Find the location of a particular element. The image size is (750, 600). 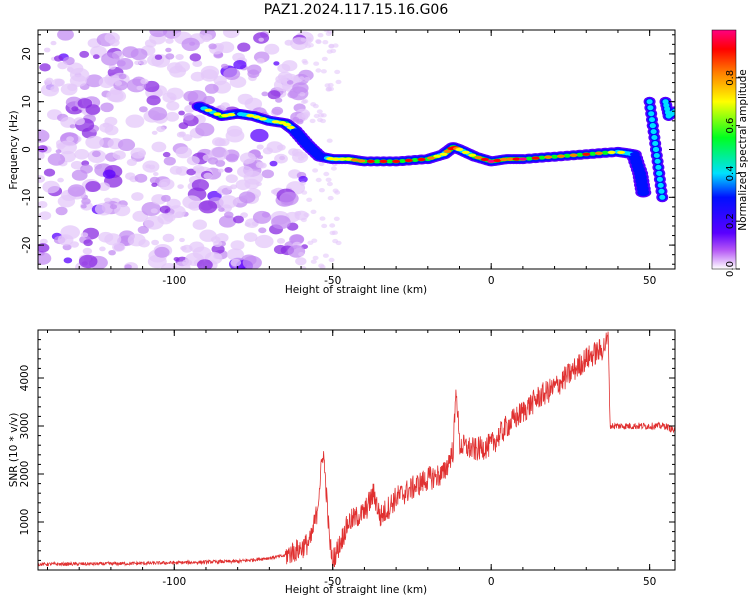

spectrogram-y-axis-label: Frequency (Hz) is located at coordinates (14, 149).